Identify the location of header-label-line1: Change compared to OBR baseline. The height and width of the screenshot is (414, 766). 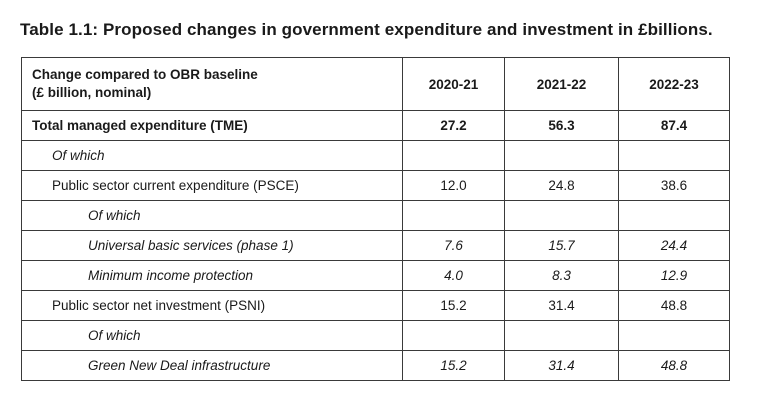
(145, 74).